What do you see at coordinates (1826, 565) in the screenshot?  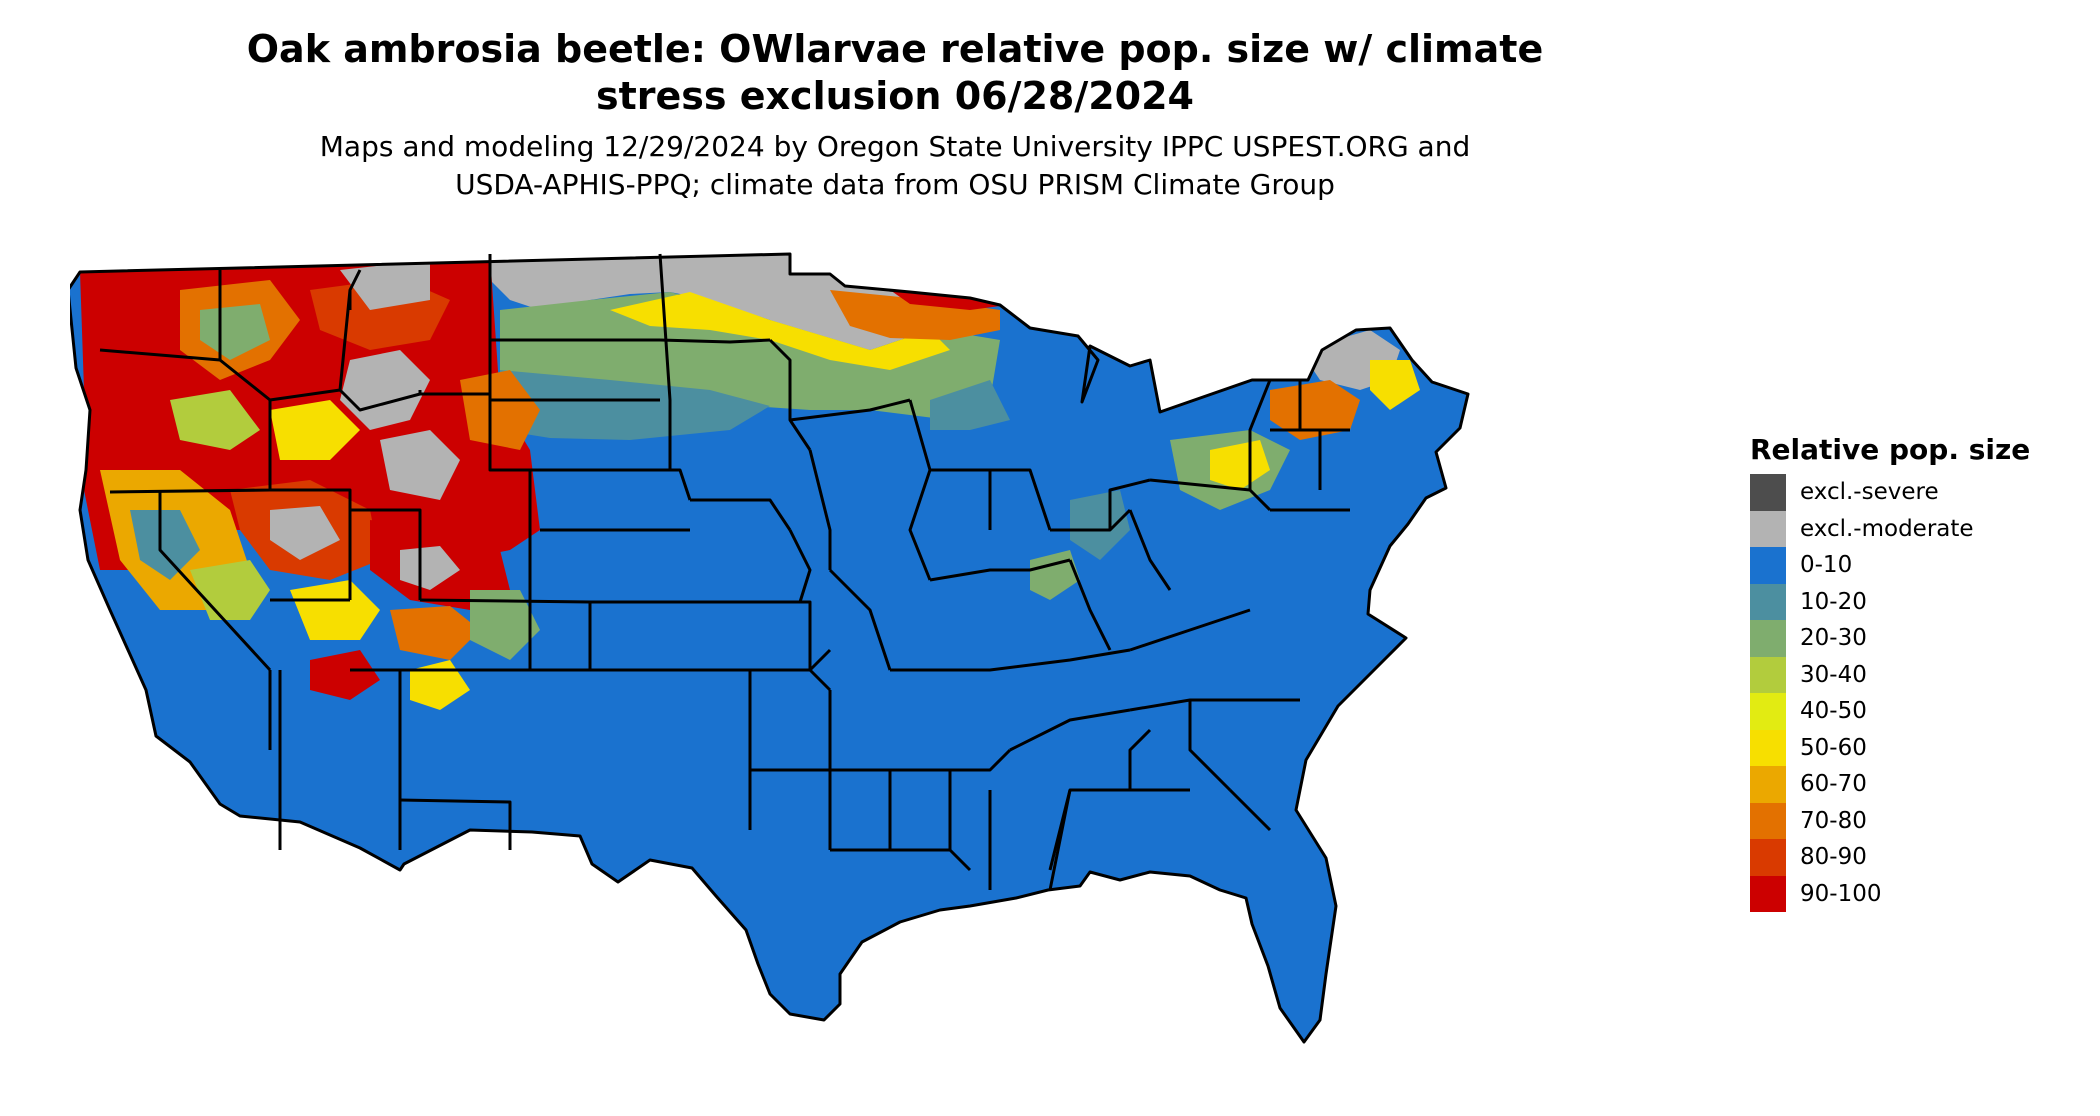 I see `legend-label: 0-10` at bounding box center [1826, 565].